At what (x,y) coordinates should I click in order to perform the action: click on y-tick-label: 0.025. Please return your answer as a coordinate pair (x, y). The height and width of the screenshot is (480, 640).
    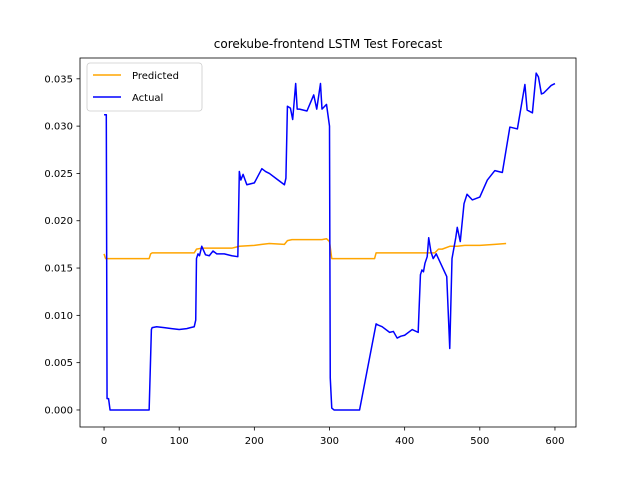
    Looking at the image, I should click on (58, 174).